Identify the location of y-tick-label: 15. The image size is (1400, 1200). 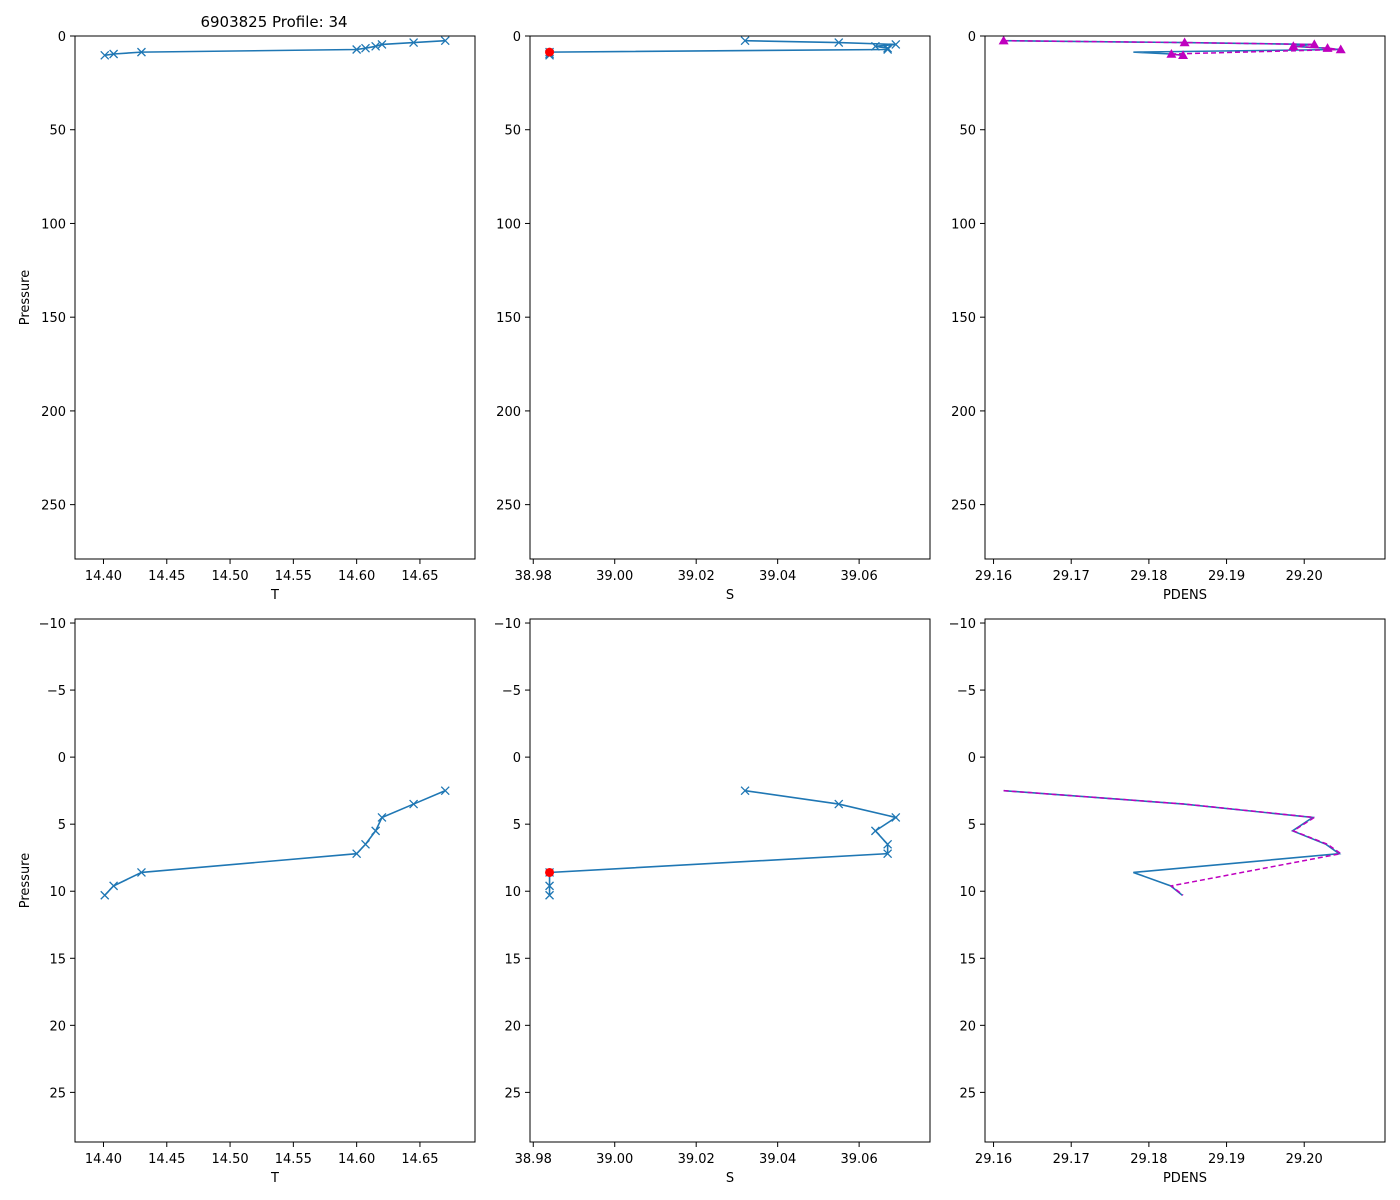
(967, 959).